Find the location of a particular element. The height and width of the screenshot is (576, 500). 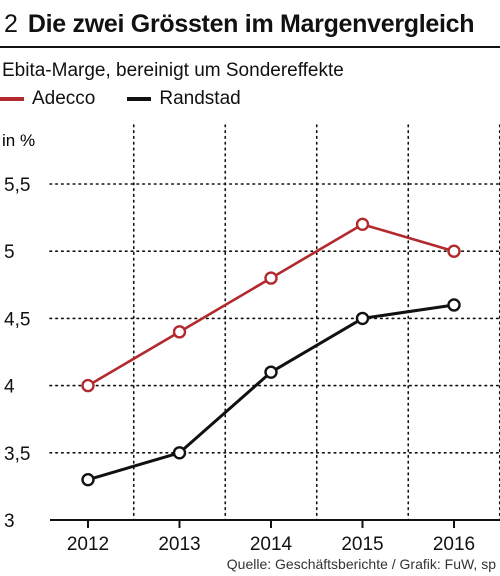

legend-label-randstad: Randstad is located at coordinates (200, 98).